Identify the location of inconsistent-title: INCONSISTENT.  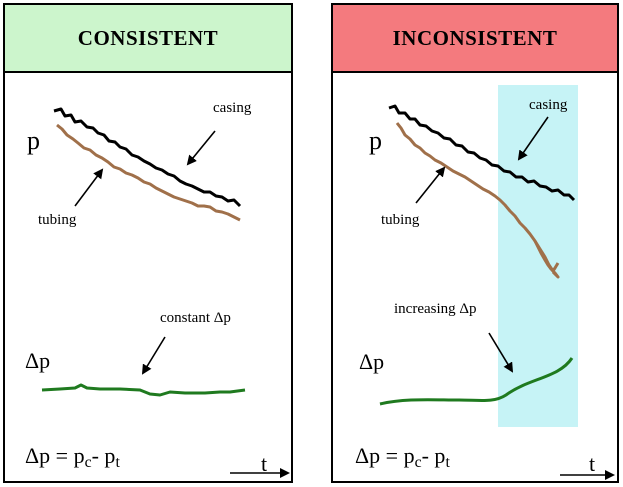
(475, 39).